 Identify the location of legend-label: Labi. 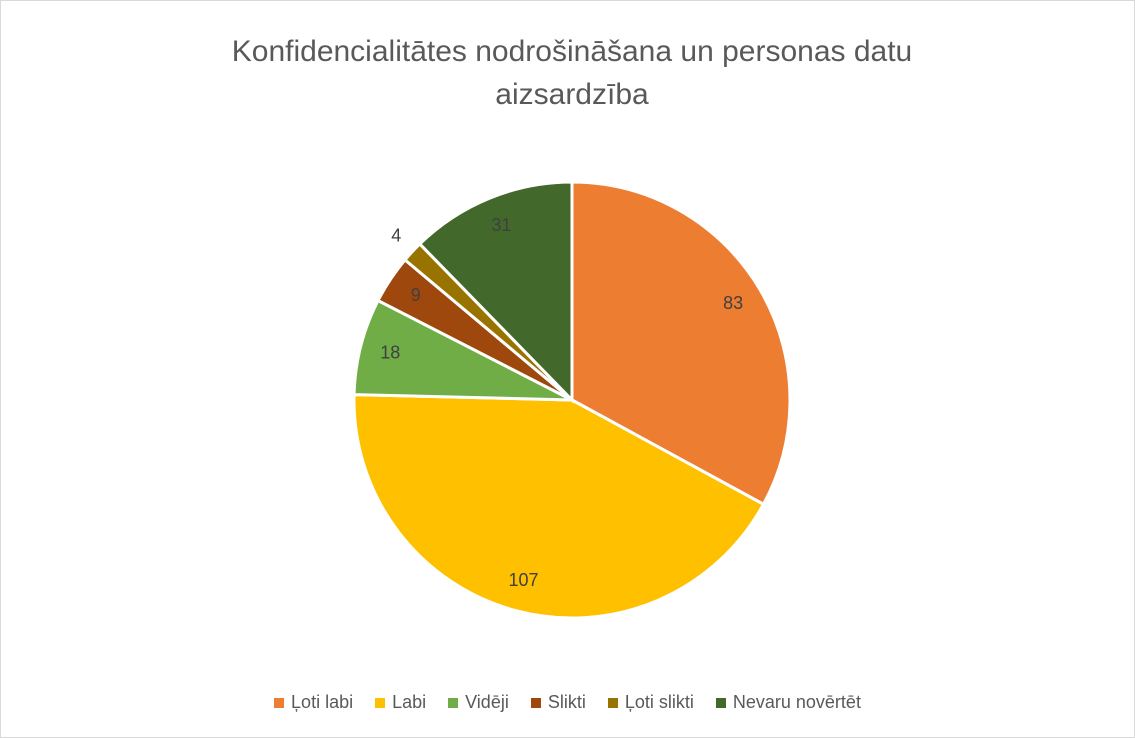
(409, 702).